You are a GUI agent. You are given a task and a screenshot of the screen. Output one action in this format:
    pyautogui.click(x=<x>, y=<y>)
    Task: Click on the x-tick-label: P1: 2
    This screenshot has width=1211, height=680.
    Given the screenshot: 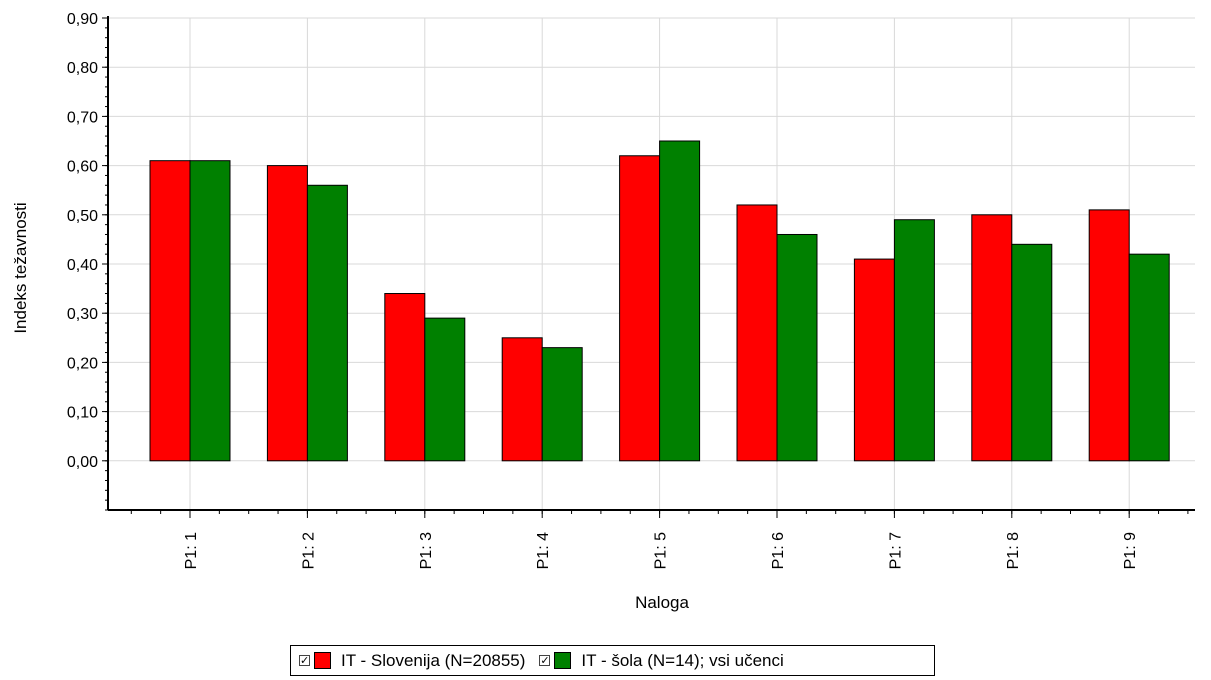 What is the action you would take?
    pyautogui.click(x=308, y=550)
    